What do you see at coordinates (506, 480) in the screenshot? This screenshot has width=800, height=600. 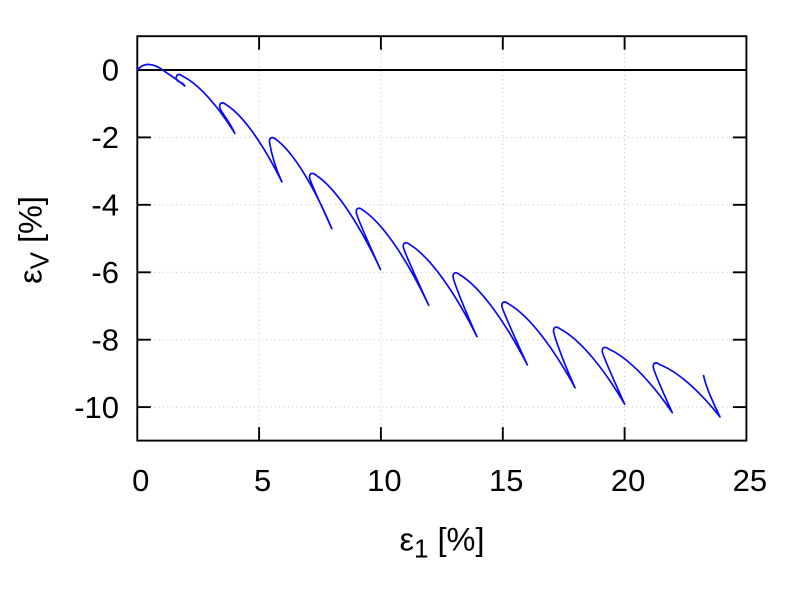 I see `svg-text: 15` at bounding box center [506, 480].